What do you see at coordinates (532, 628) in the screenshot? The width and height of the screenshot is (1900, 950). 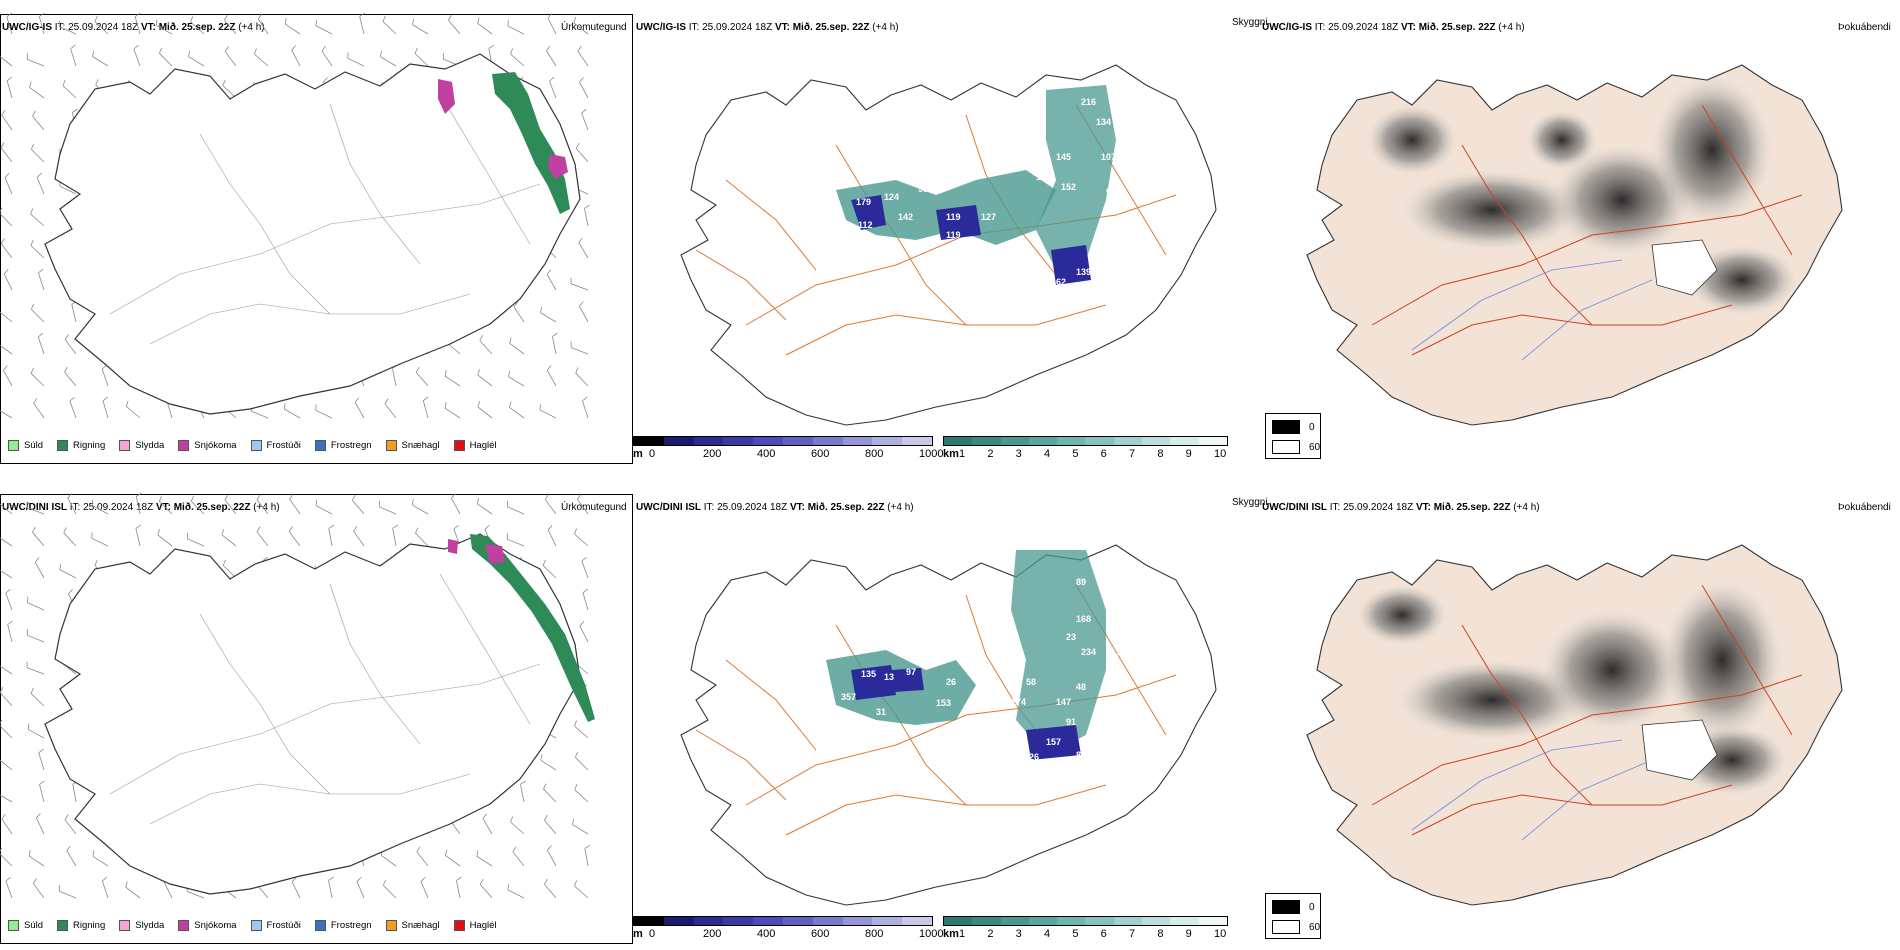 I see `rain-area` at bounding box center [532, 628].